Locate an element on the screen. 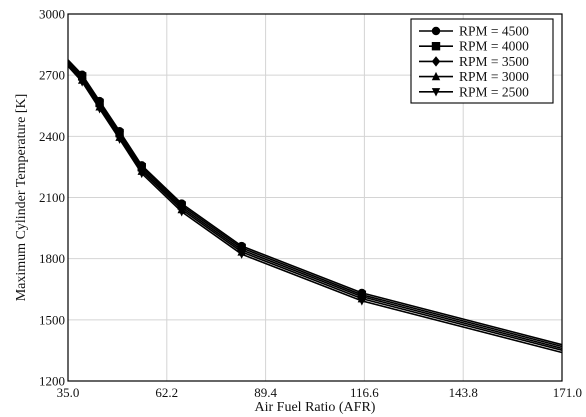 Image resolution: width=586 pixels, height=417 pixels. x-tick-label: 62.2 is located at coordinates (166, 392).